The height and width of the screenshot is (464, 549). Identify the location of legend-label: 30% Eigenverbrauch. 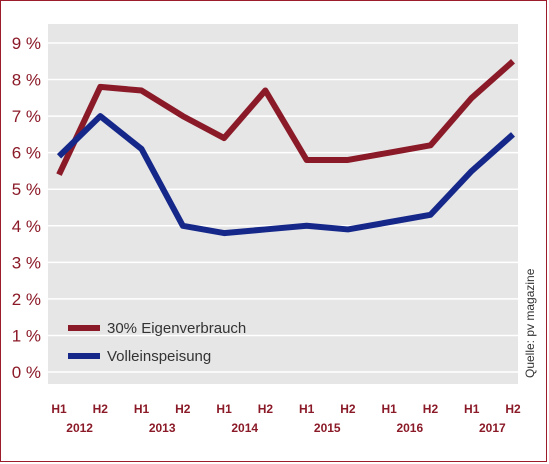
(176, 328).